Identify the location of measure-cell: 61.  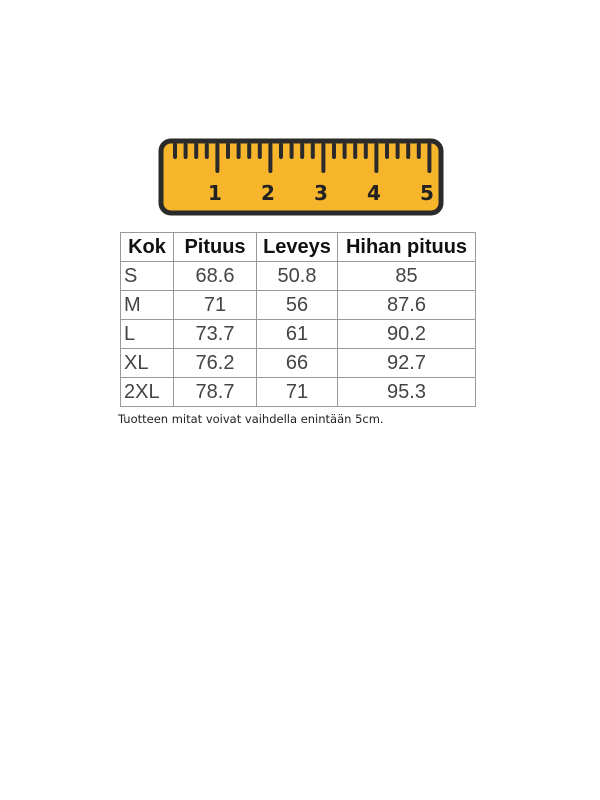
(297, 334).